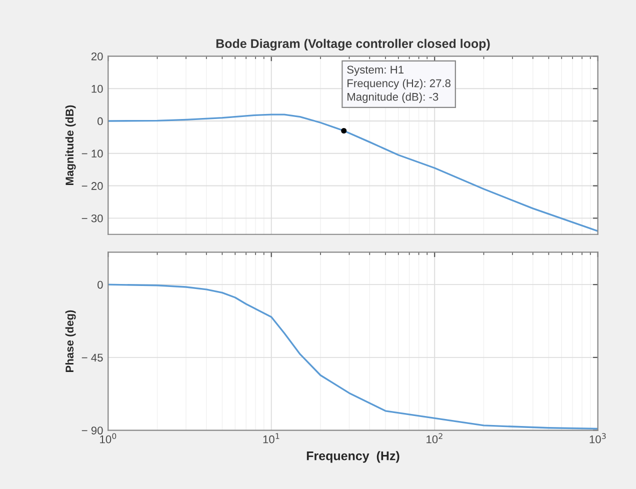  Describe the element at coordinates (92, 218) in the screenshot. I see `y-tick-label: − 30` at that location.